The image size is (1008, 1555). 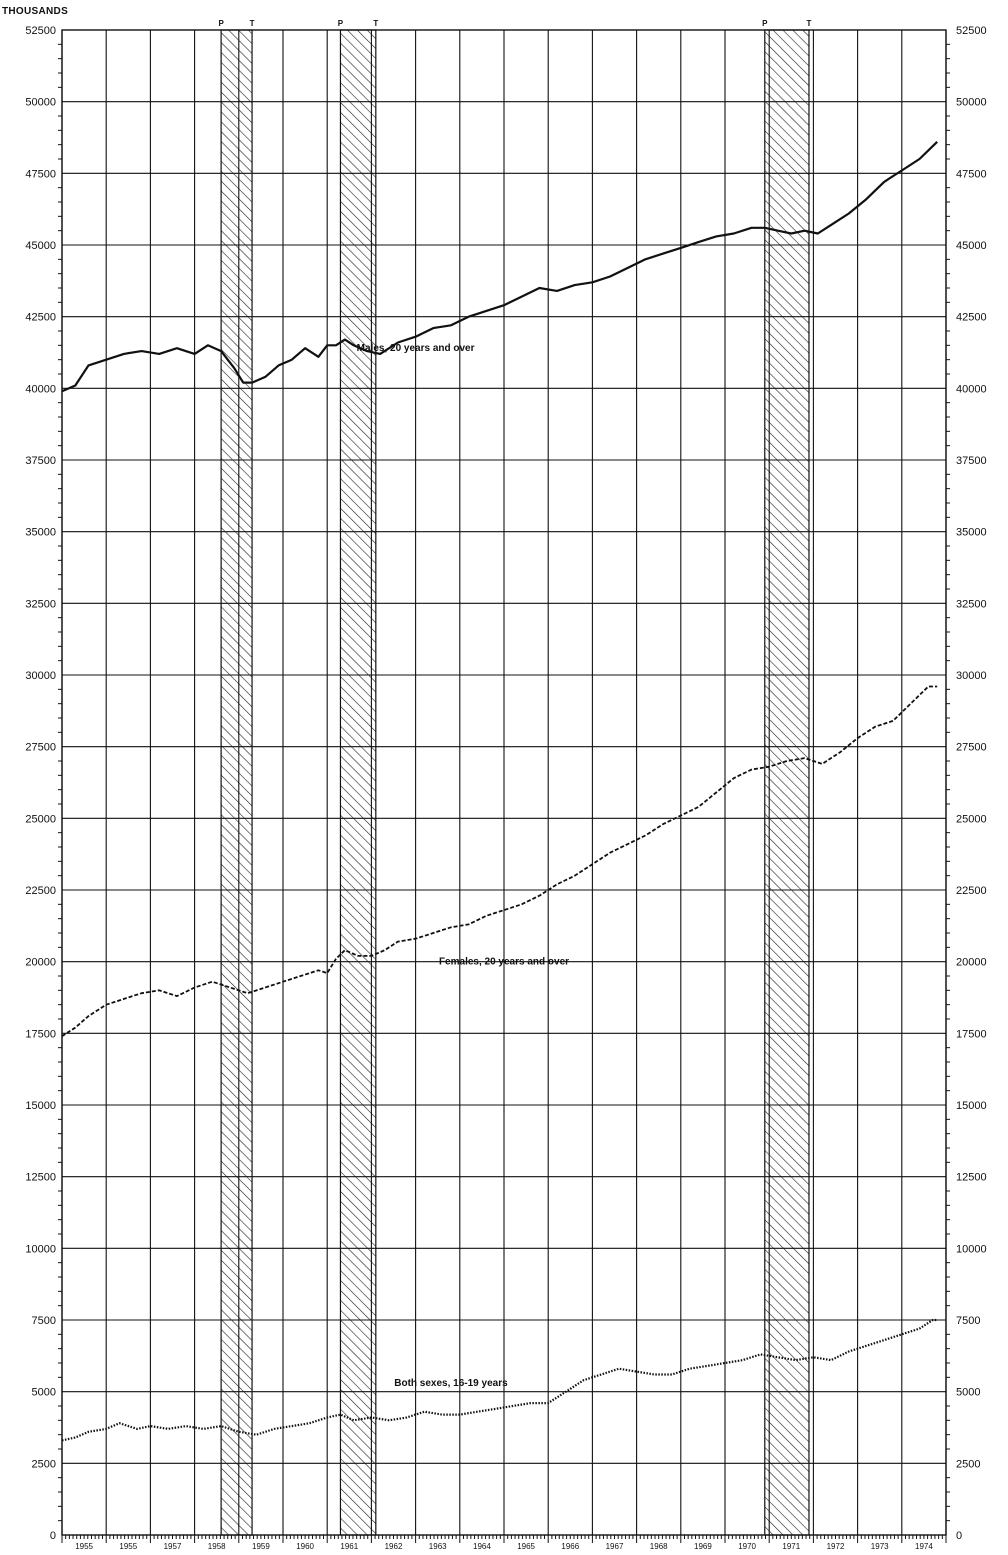 I want to click on x-tick-label: 1969, so click(x=703, y=1546).